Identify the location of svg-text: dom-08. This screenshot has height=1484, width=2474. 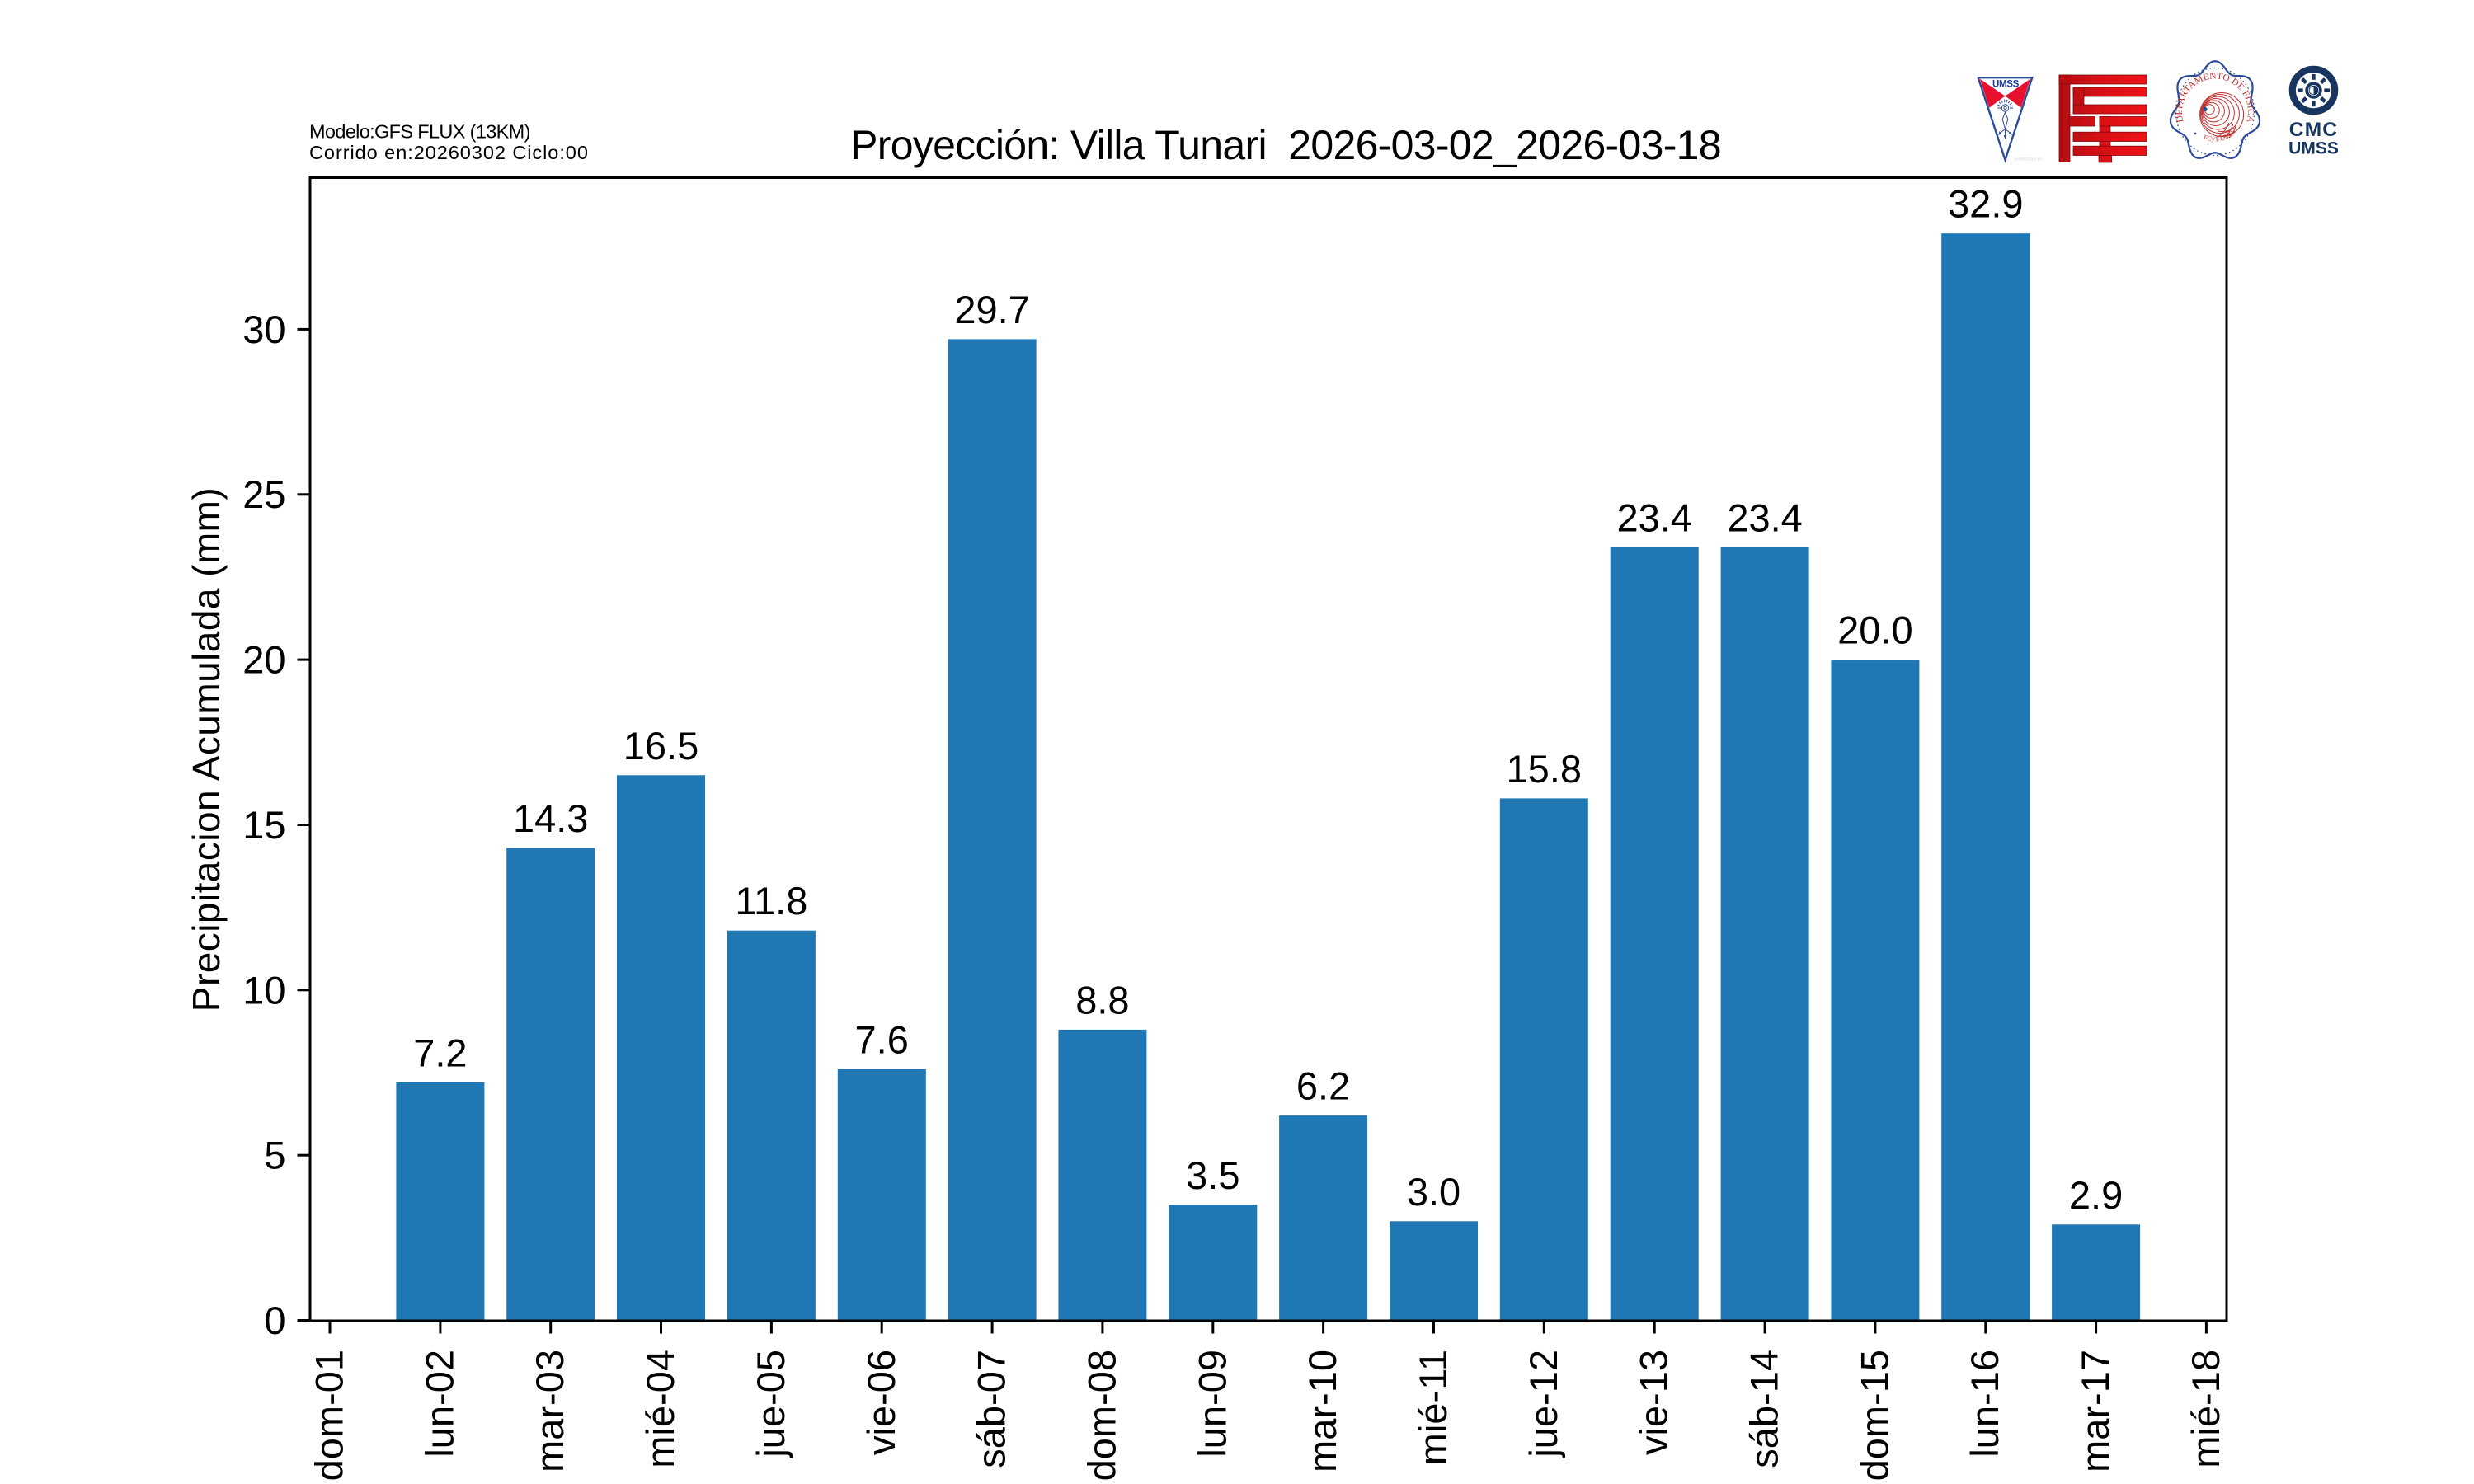
(1101, 1415).